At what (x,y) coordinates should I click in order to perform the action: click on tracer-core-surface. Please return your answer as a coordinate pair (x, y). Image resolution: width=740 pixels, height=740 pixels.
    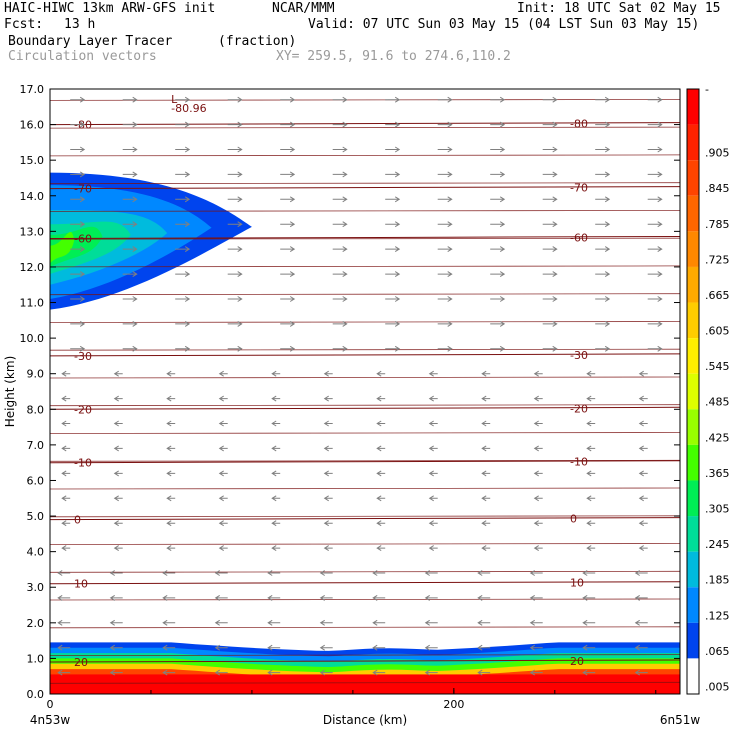
    Looking at the image, I should click on (365, 684).